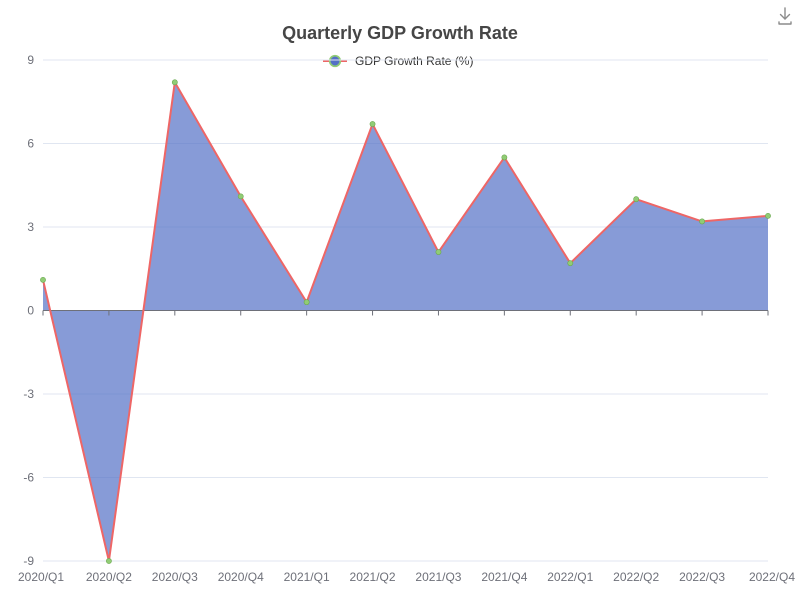 The height and width of the screenshot is (605, 800). What do you see at coordinates (30, 144) in the screenshot?
I see `y-tick-label: 6` at bounding box center [30, 144].